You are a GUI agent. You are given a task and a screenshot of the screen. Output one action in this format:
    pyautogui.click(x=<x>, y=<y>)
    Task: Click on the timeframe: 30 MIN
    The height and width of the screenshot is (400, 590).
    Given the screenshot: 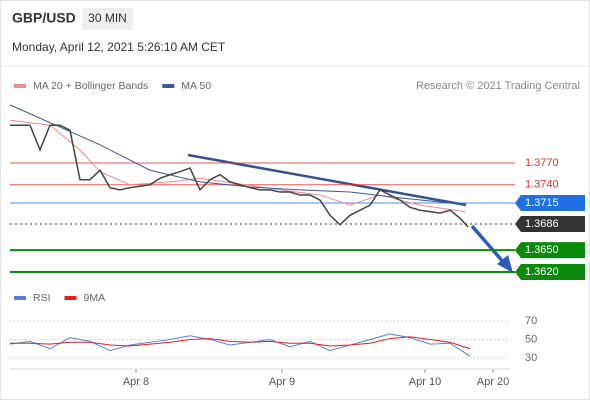 What is the action you would take?
    pyautogui.click(x=107, y=18)
    